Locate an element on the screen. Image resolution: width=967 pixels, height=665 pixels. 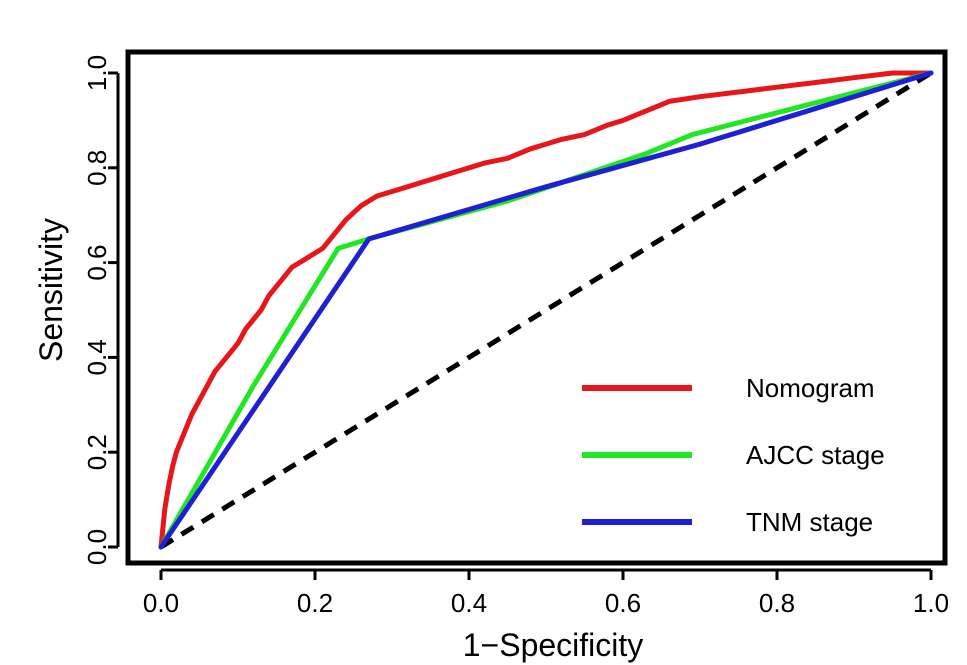
x-axis: 0.0 0.2 0.4 0.6 0.8 1.0 is located at coordinates (546, 593).